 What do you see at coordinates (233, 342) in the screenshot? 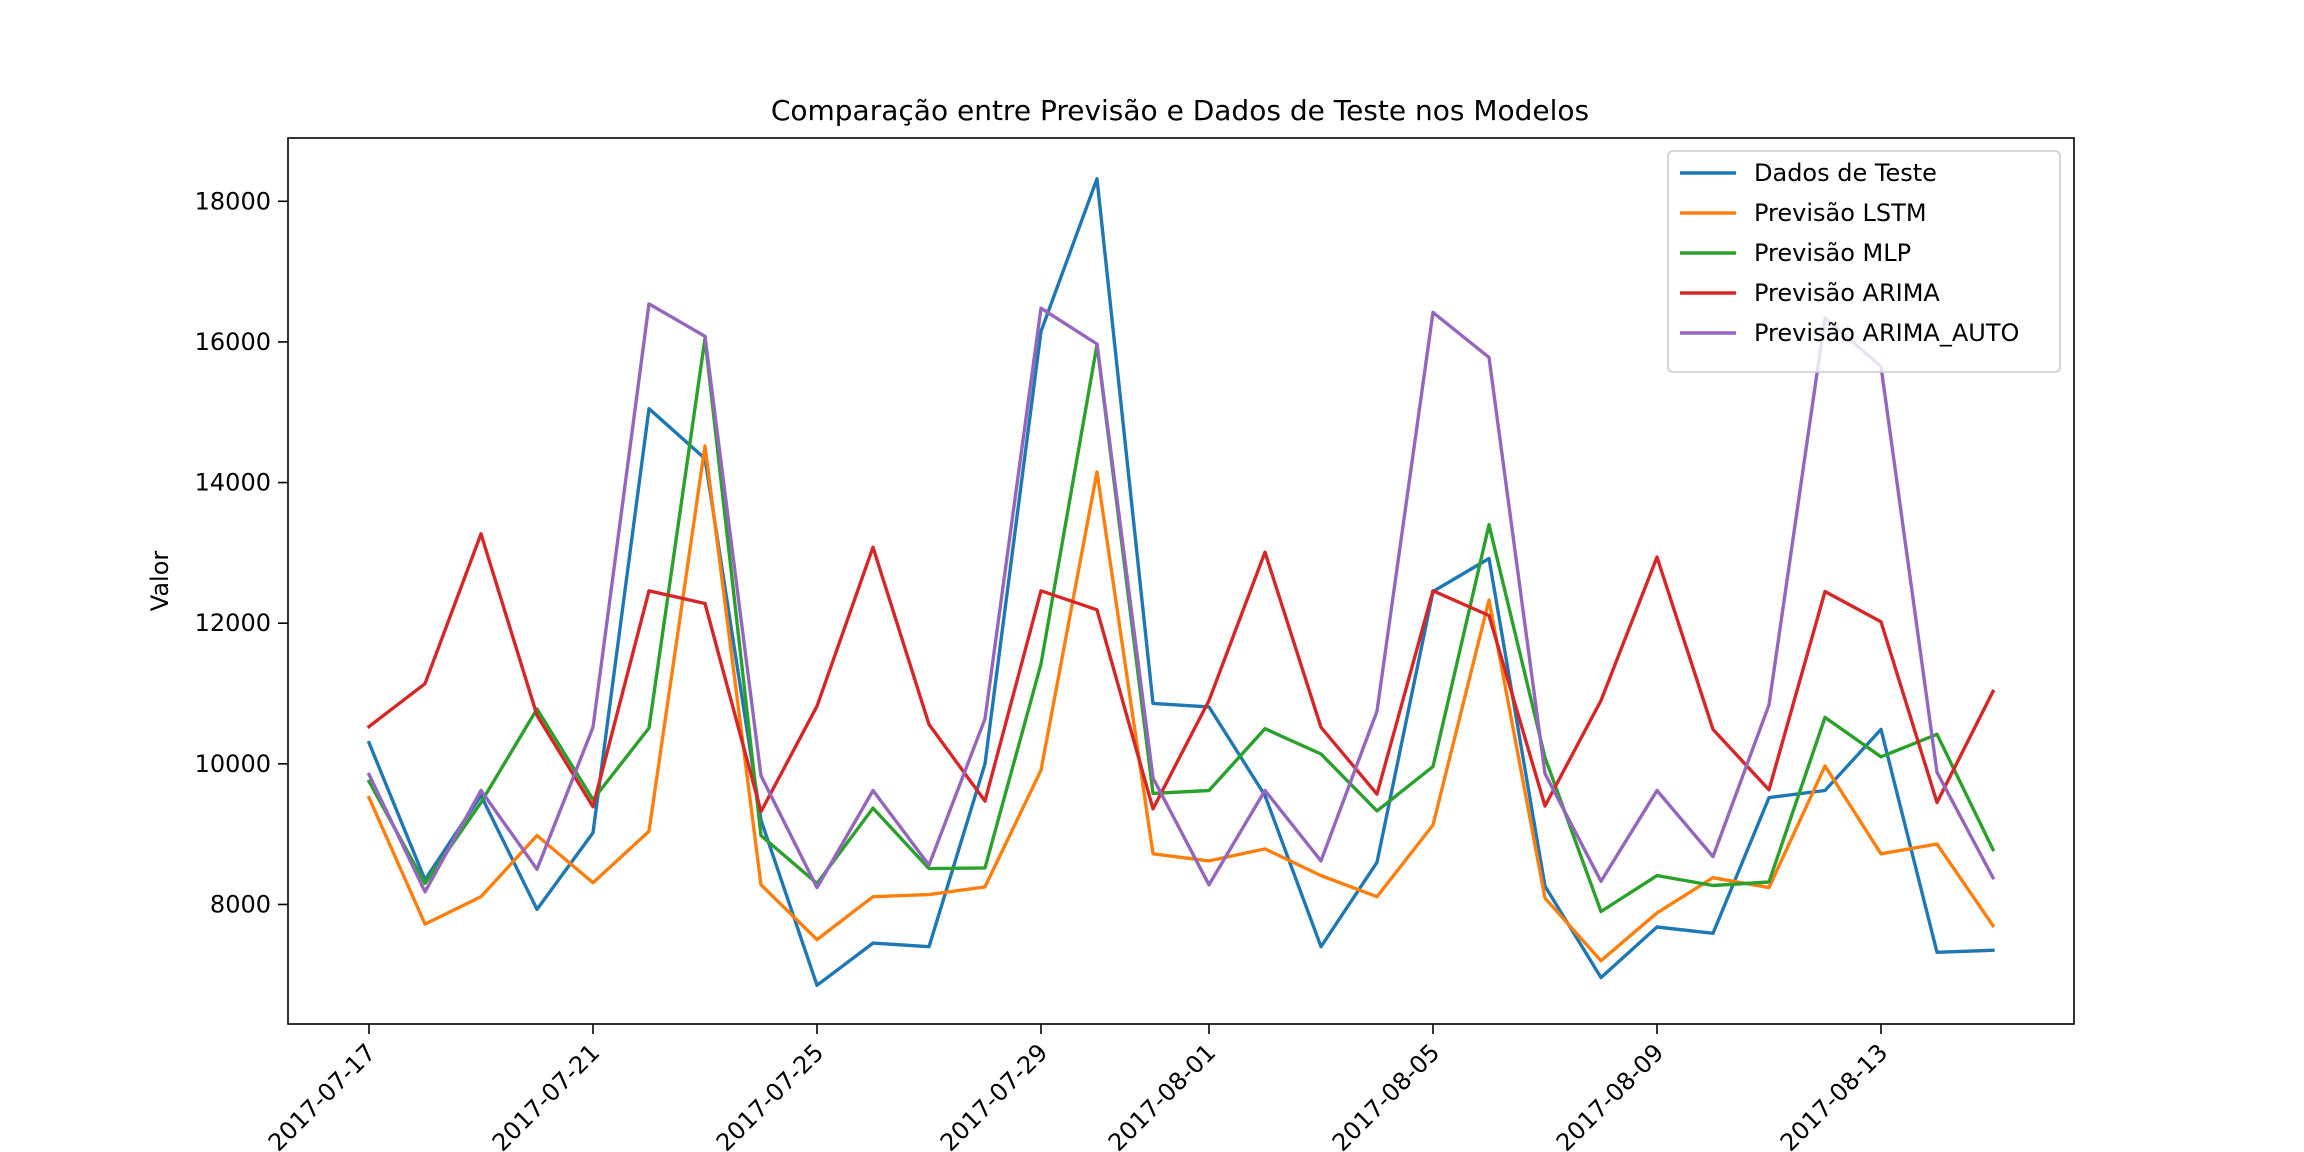
I see `y-tick-label: 16000` at bounding box center [233, 342].